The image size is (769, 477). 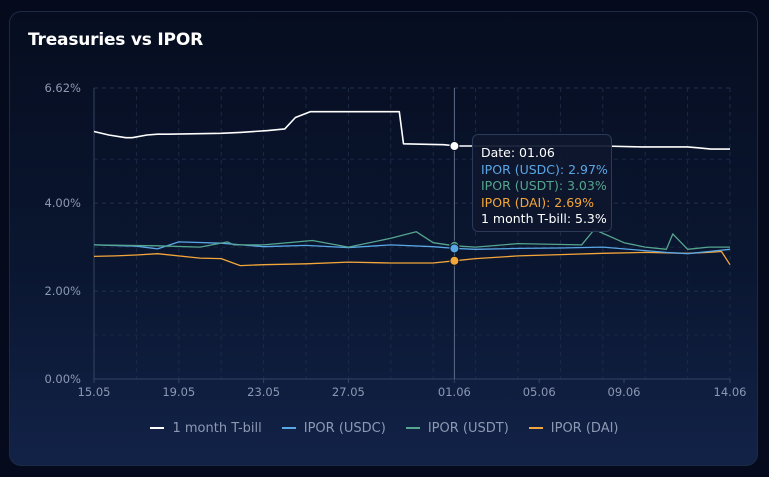 What do you see at coordinates (454, 392) in the screenshot?
I see `x-tick-label: 01.06` at bounding box center [454, 392].